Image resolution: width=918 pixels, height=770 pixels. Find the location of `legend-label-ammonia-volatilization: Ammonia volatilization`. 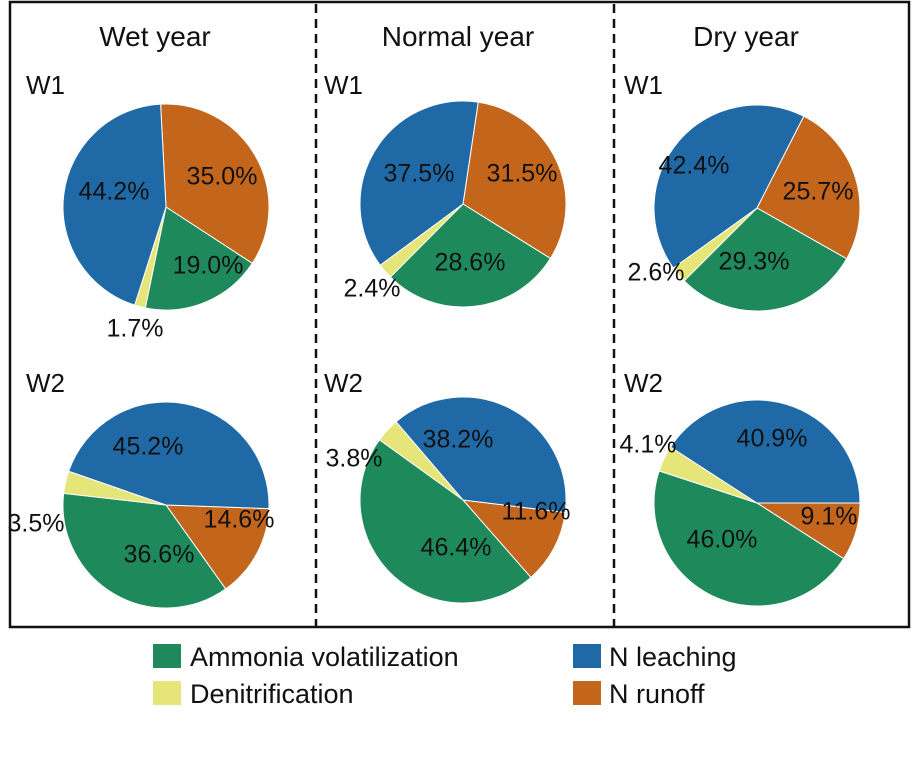

legend-label-ammonia-volatilization: Ammonia volatilization is located at coordinates (324, 657).